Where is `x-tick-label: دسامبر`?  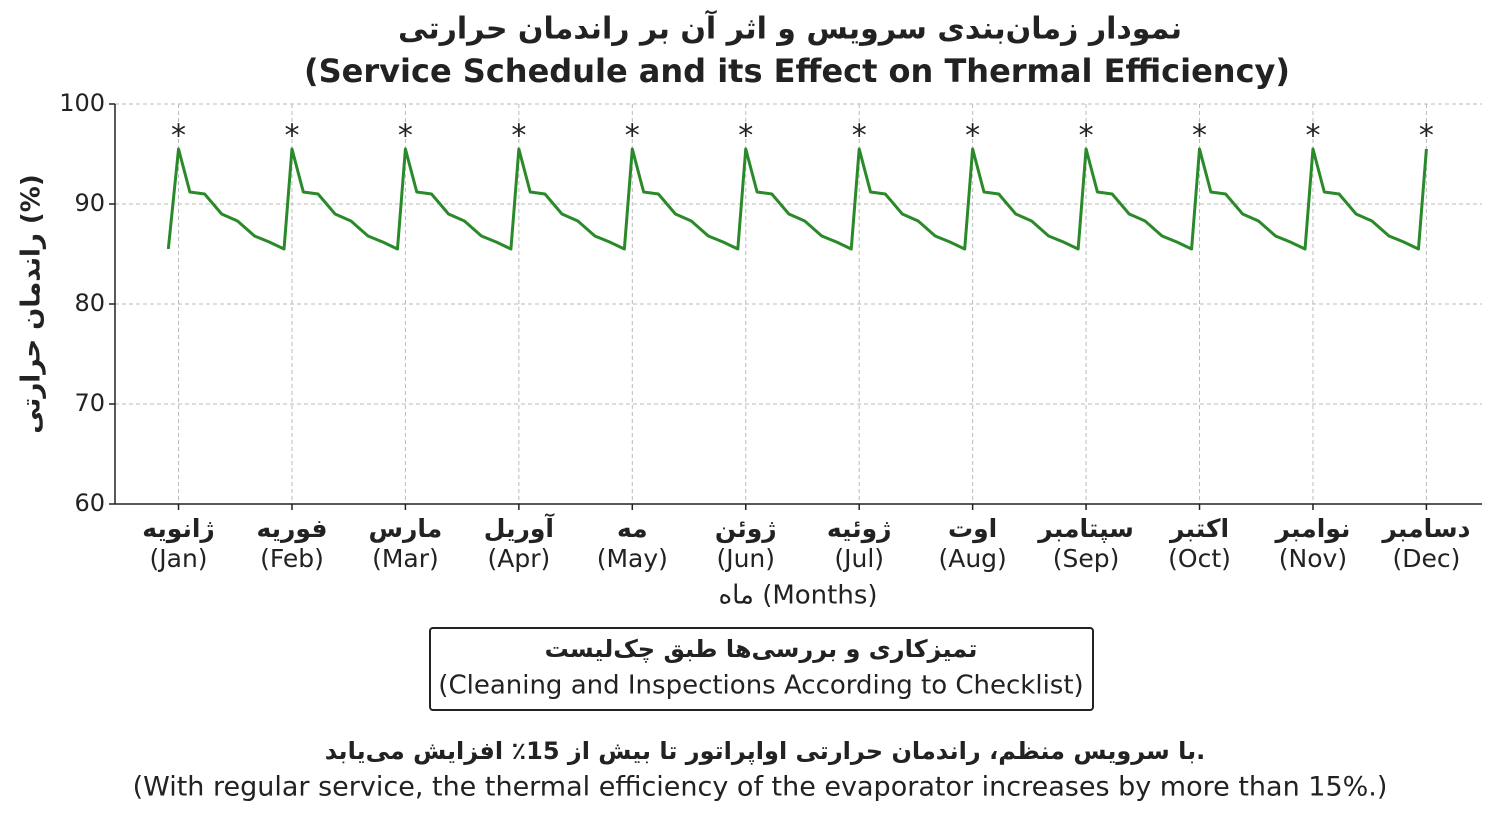 x-tick-label: دسامبر is located at coordinates (1425, 529).